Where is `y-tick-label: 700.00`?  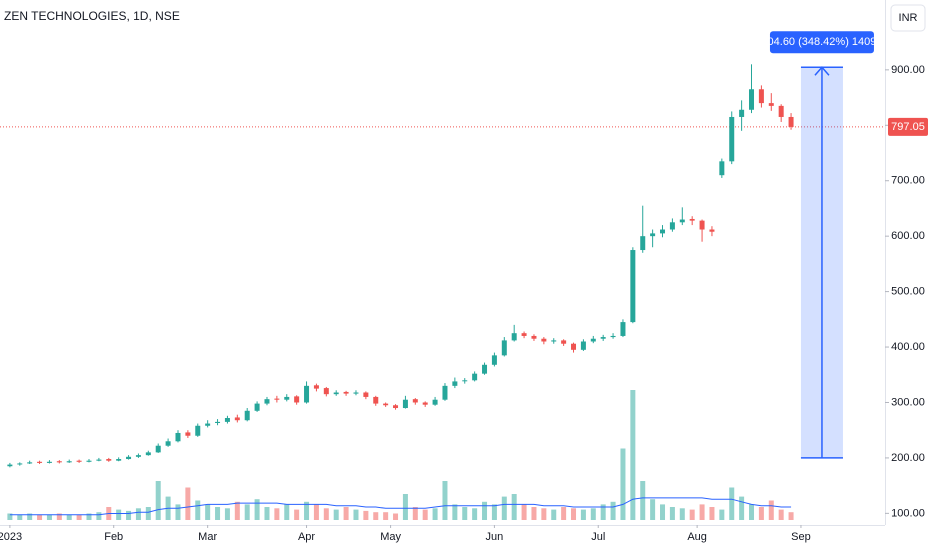 y-tick-label: 700.00 is located at coordinates (908, 181).